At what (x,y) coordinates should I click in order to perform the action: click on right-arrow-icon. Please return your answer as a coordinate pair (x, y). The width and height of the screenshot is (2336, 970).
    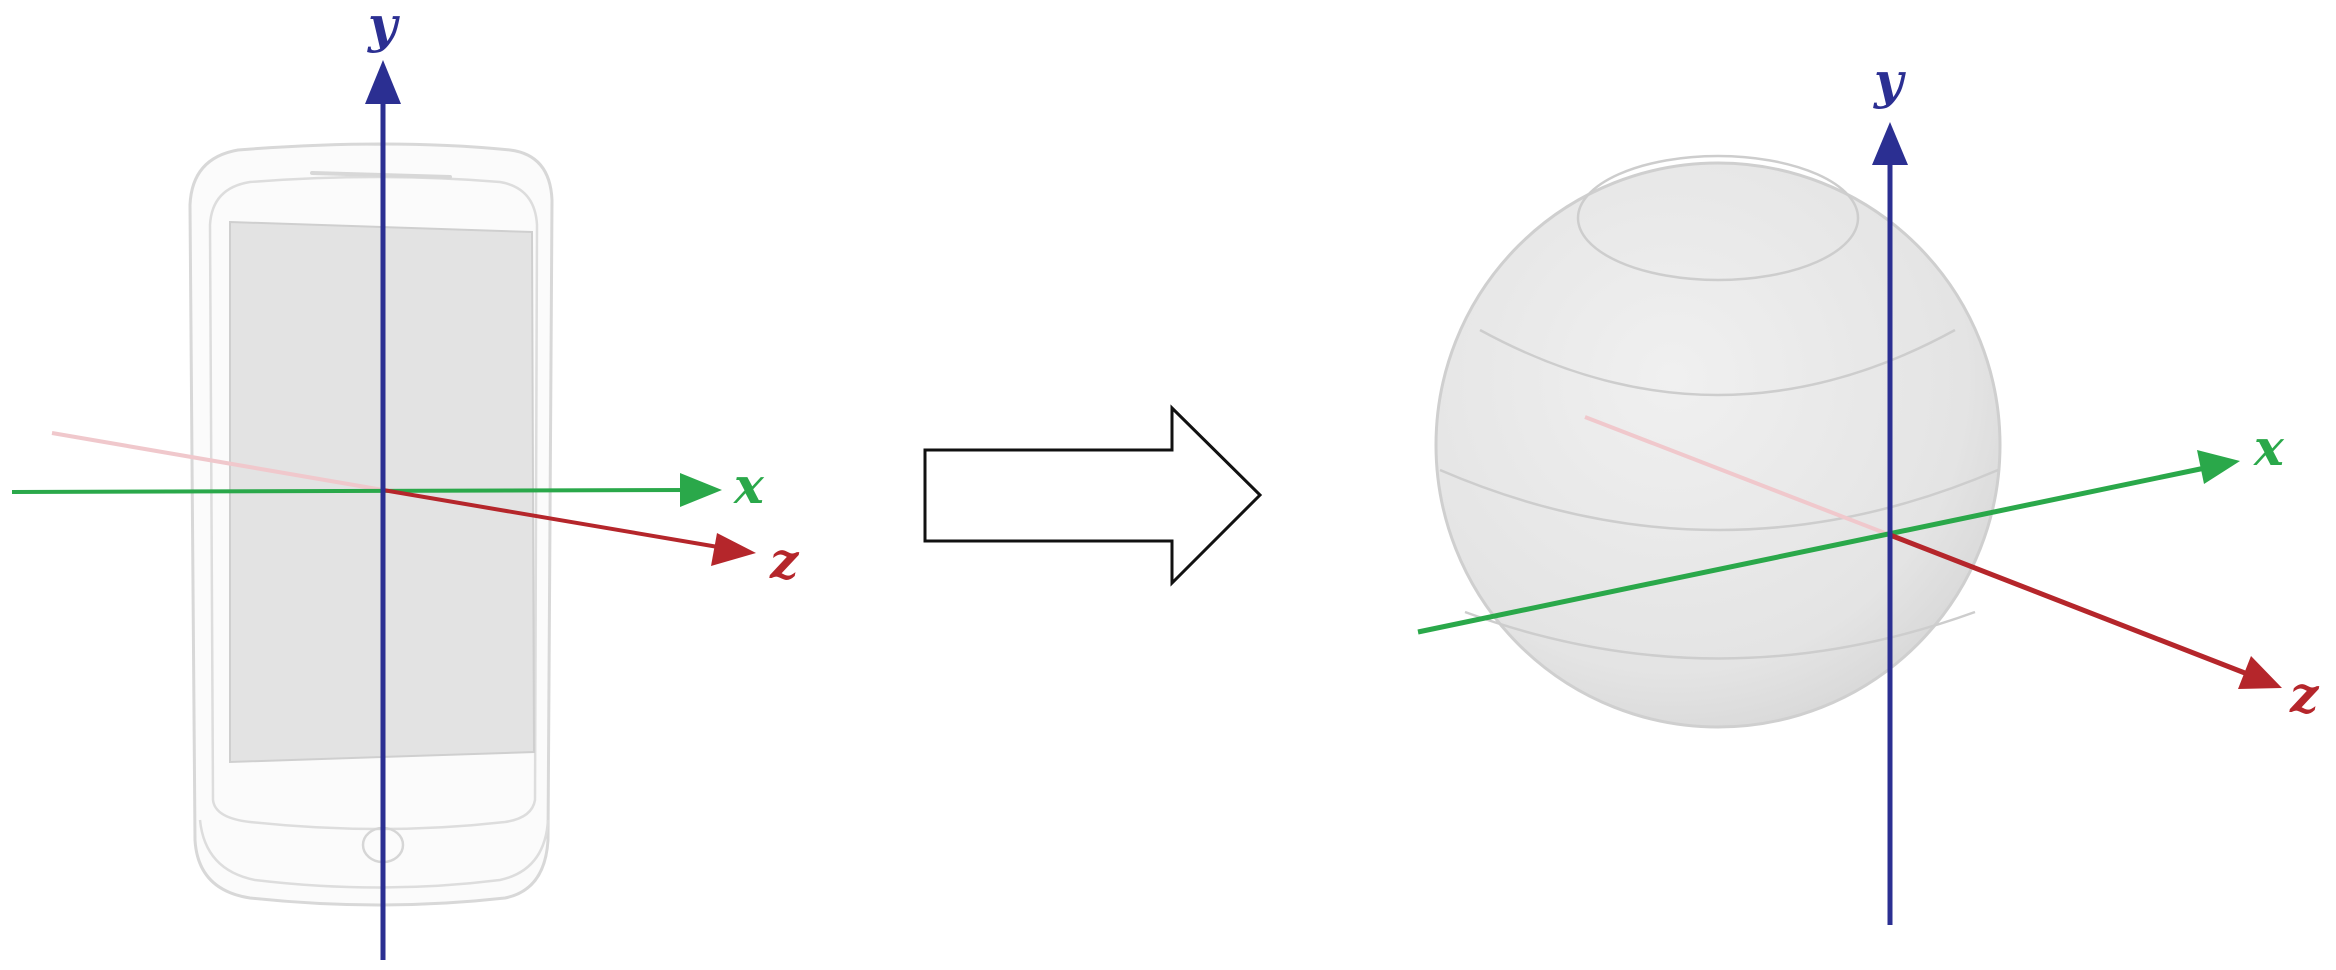
    Looking at the image, I should click on (1093, 495).